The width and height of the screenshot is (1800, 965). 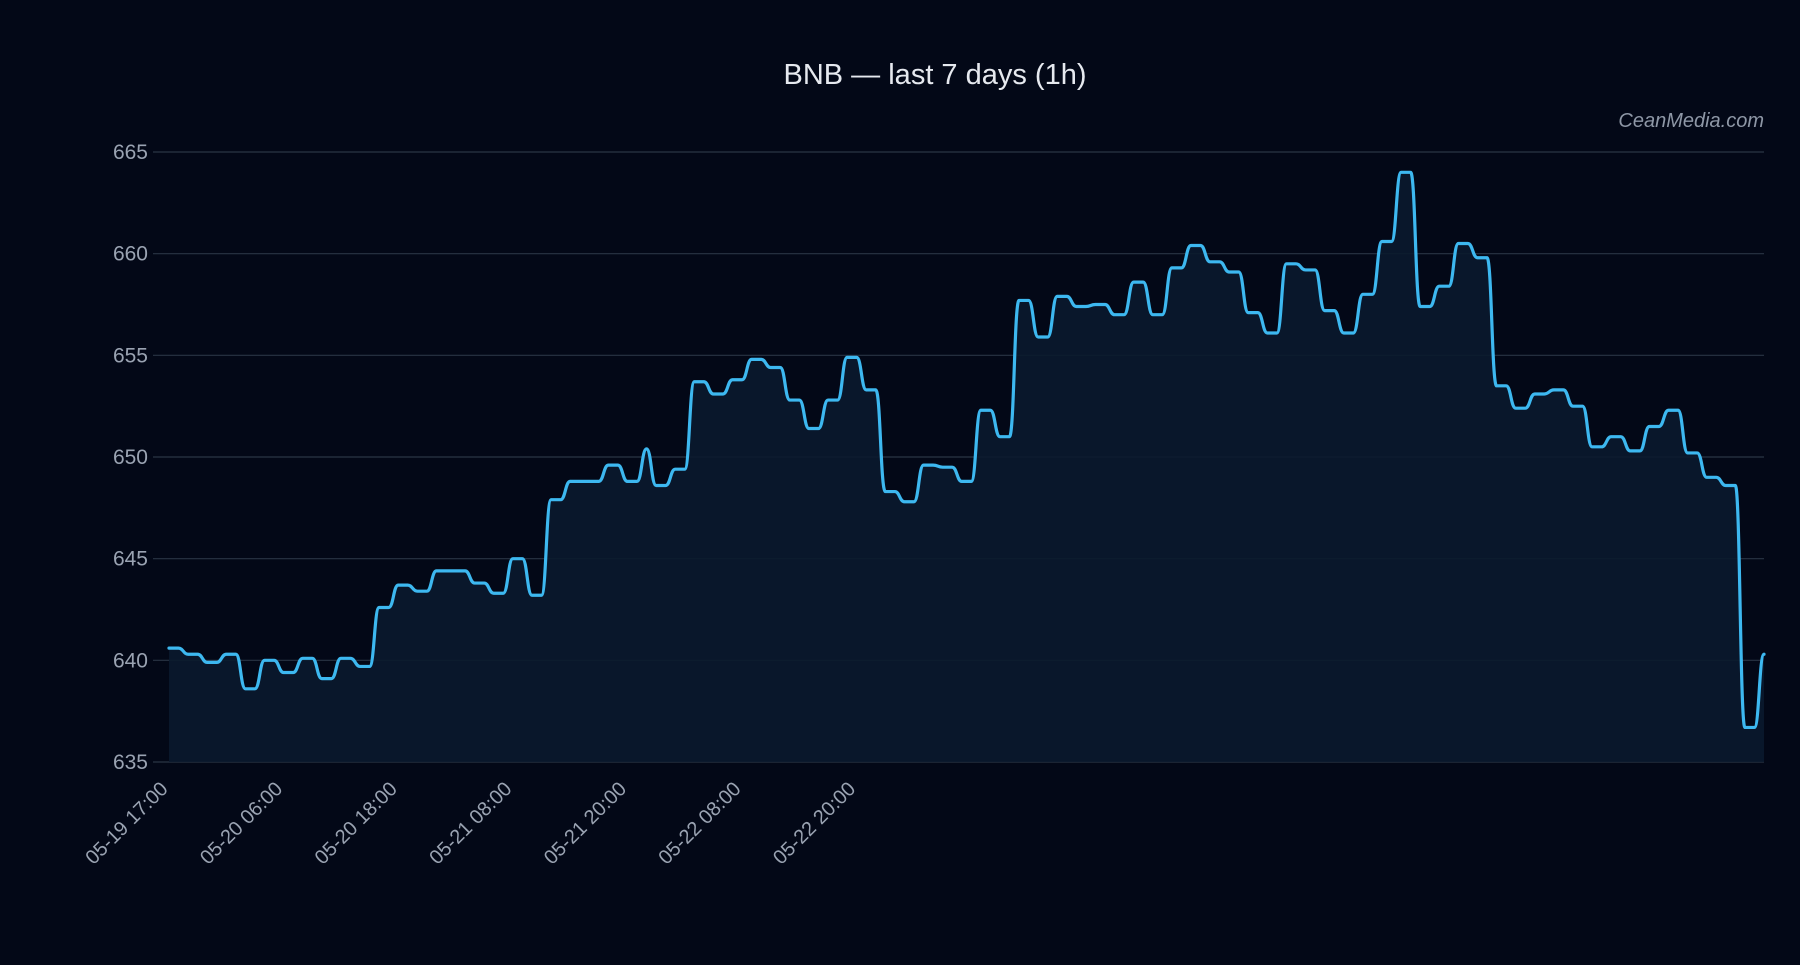 What do you see at coordinates (126, 823) in the screenshot?
I see `x-tick-label: 05-19 17:00` at bounding box center [126, 823].